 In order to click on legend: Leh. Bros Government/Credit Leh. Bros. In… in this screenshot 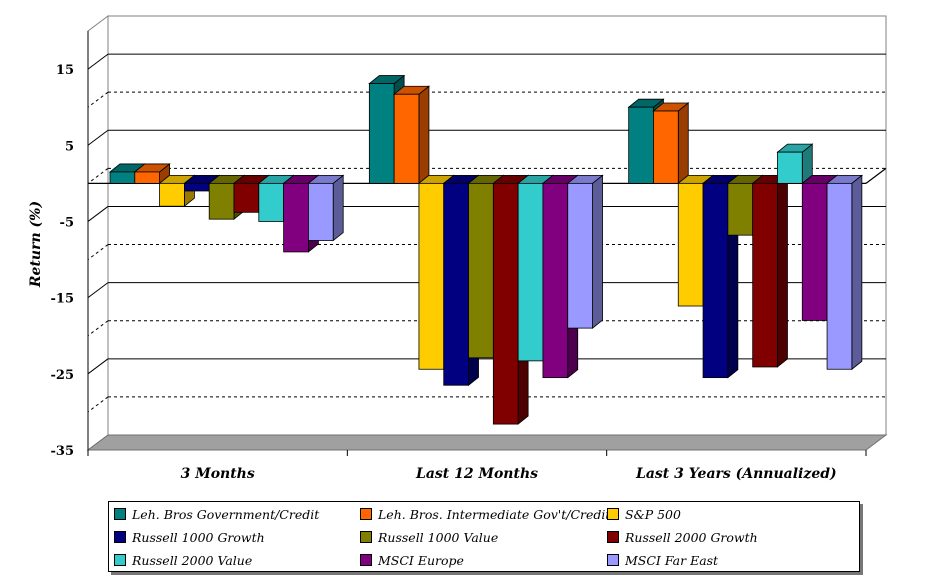, I will do `click(484, 536)`.